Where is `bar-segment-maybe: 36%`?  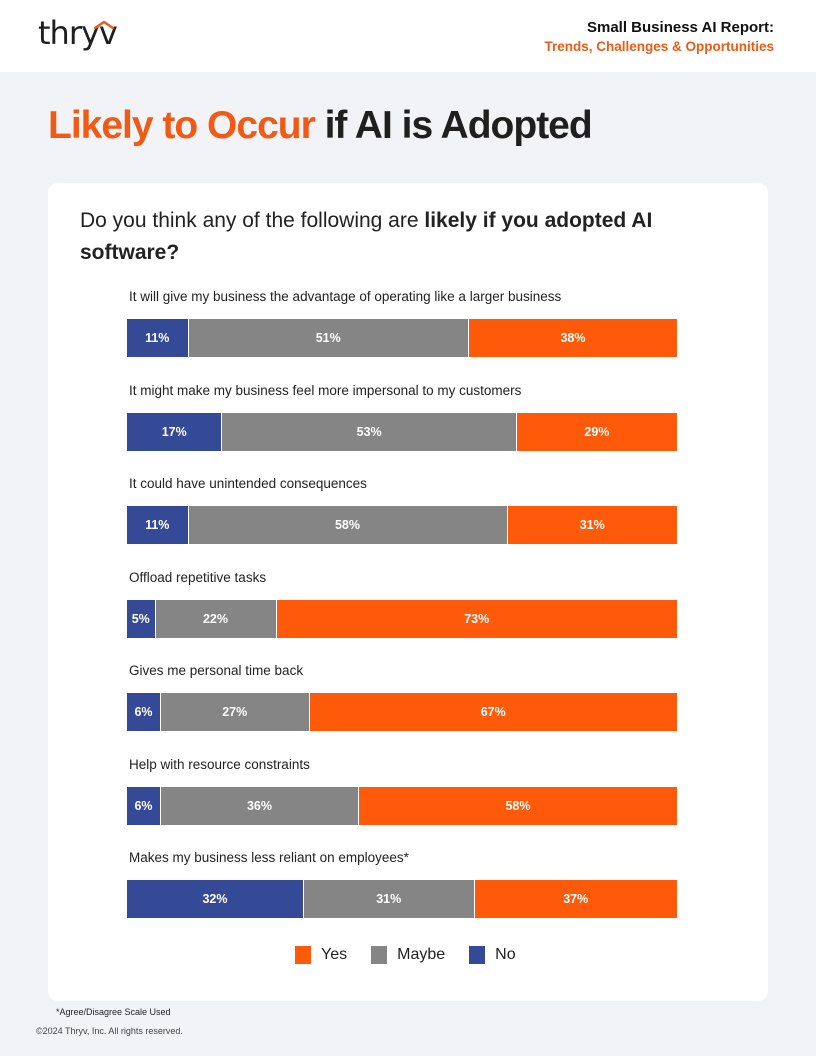
bar-segment-maybe: 36% is located at coordinates (259, 806).